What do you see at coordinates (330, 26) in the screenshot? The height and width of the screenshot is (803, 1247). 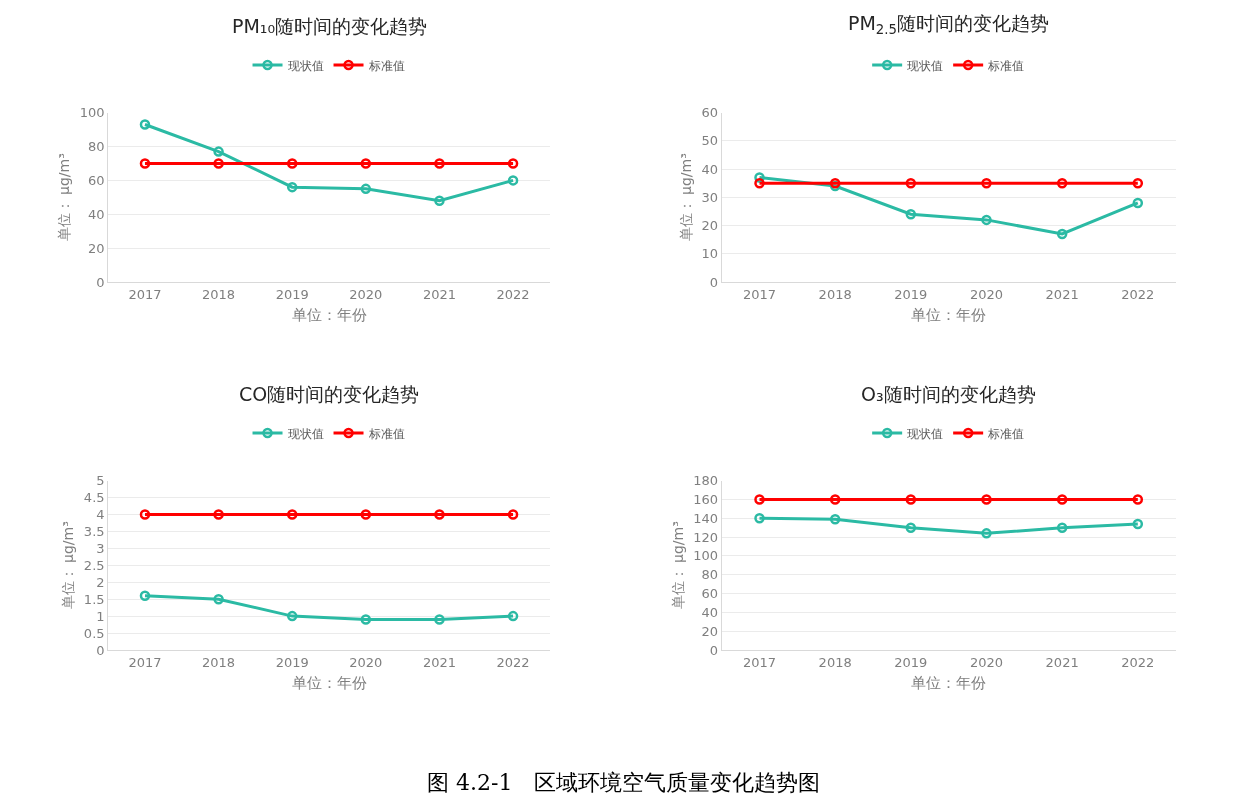 I see `chart-title: PM₁₀随时间的变化趋势` at bounding box center [330, 26].